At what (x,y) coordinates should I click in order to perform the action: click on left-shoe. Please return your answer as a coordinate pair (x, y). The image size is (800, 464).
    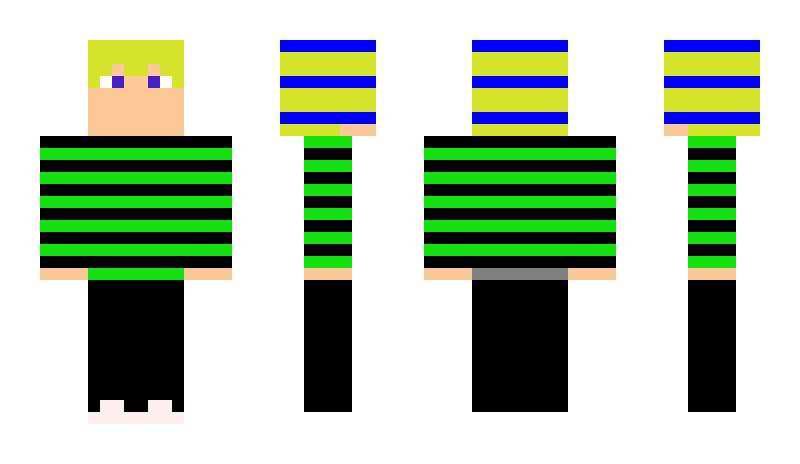
    Looking at the image, I should click on (112, 406).